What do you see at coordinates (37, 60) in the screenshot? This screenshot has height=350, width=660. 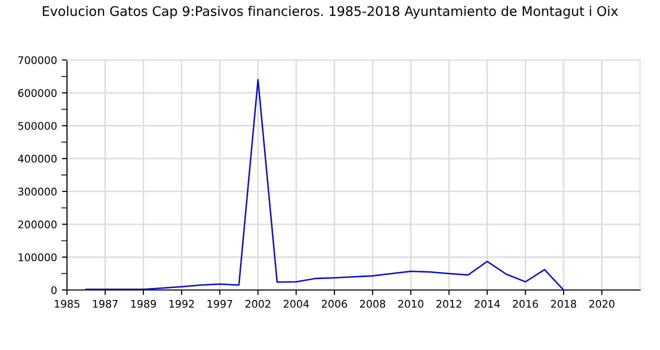 I see `y-tick-label: 700000` at bounding box center [37, 60].